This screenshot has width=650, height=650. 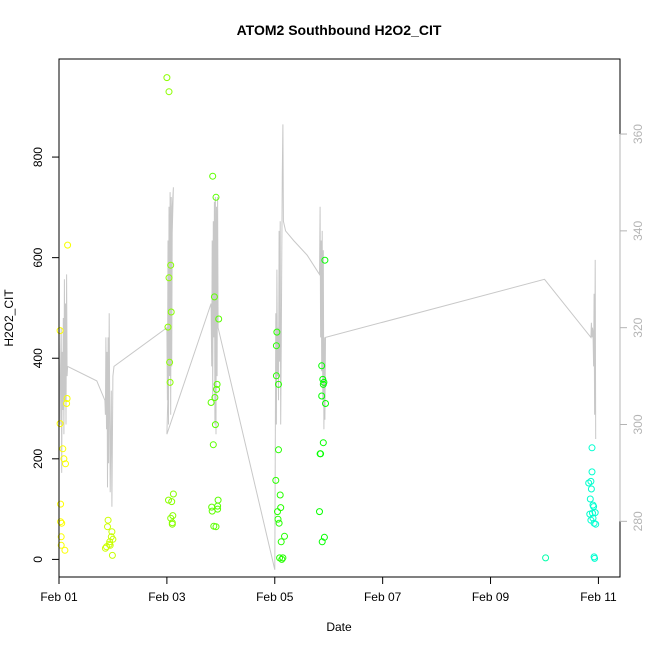 I want to click on x-tick-label: Feb 05, so click(x=275, y=597).